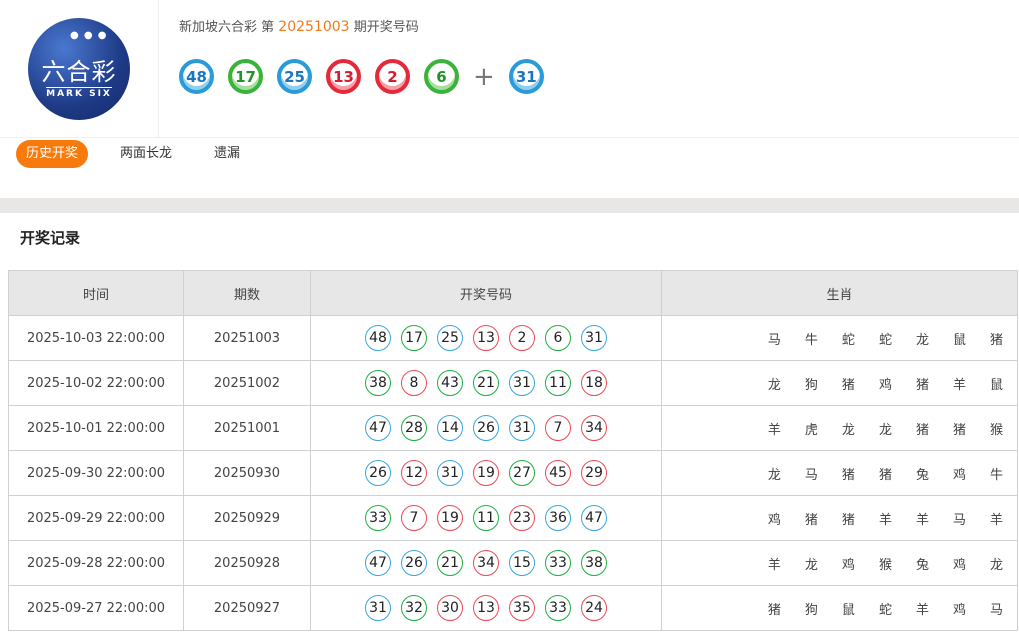  What do you see at coordinates (558, 473) in the screenshot?
I see `number-ball: 45` at bounding box center [558, 473].